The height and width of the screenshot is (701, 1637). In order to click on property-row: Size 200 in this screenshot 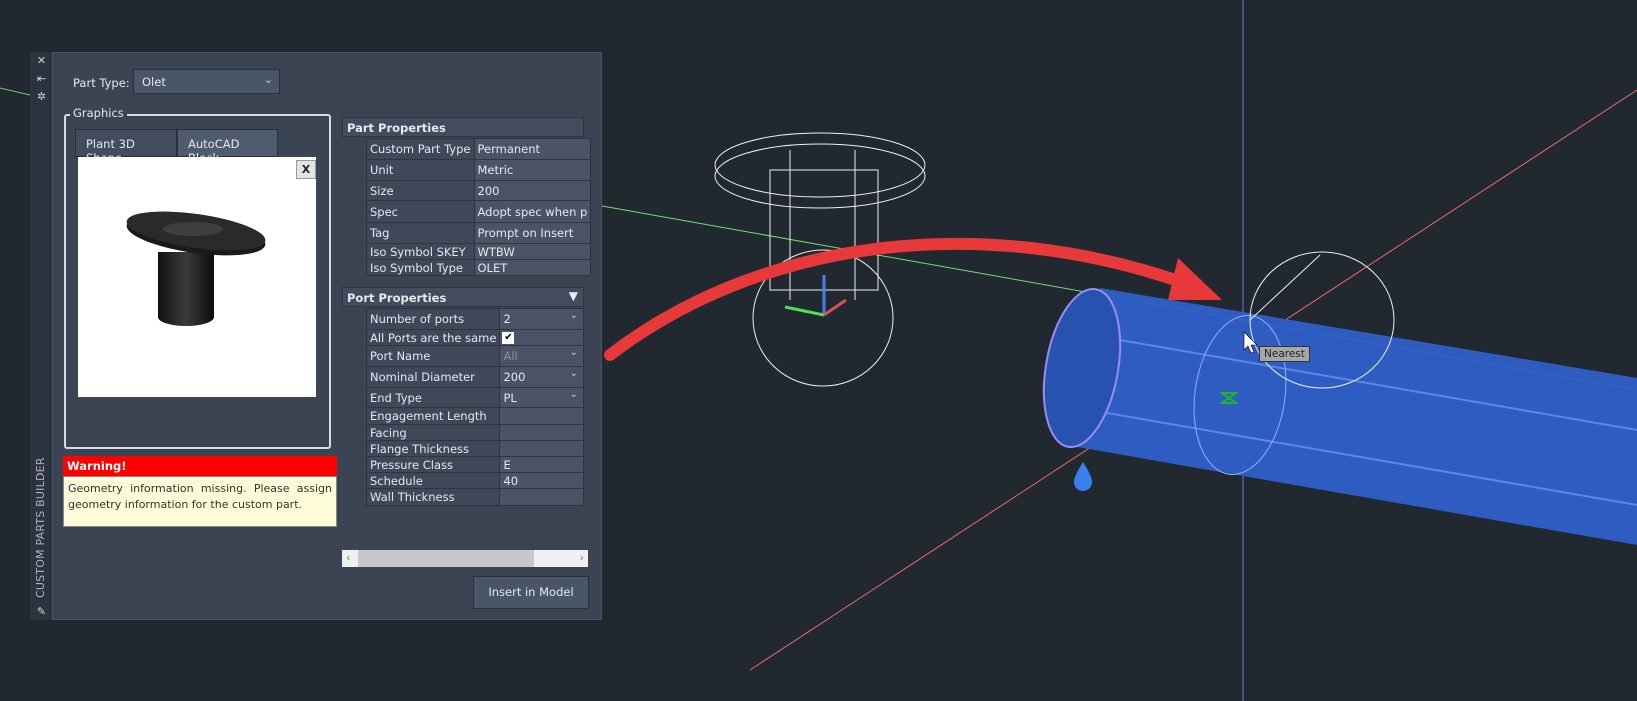, I will do `click(479, 190)`.